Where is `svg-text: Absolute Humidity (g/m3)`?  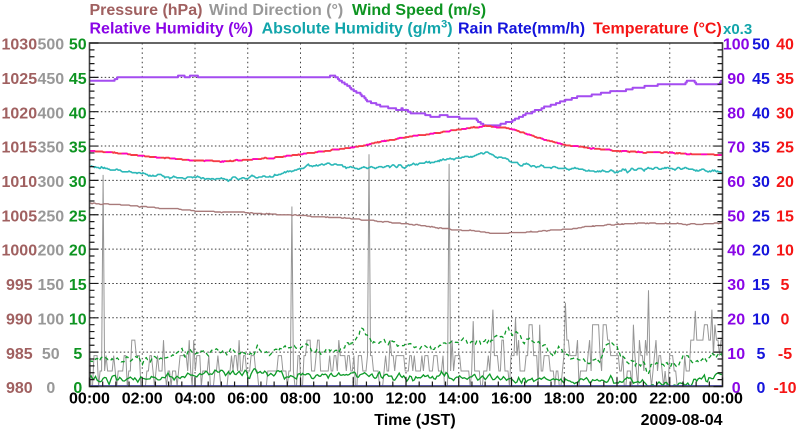 svg-text: Absolute Humidity (g/m3) is located at coordinates (357, 27).